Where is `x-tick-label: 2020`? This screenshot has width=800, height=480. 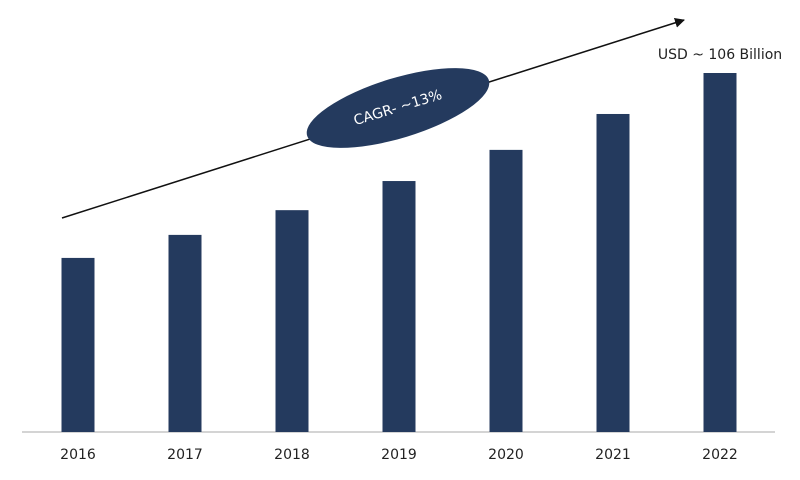
x-tick-label: 2020 is located at coordinates (506, 455).